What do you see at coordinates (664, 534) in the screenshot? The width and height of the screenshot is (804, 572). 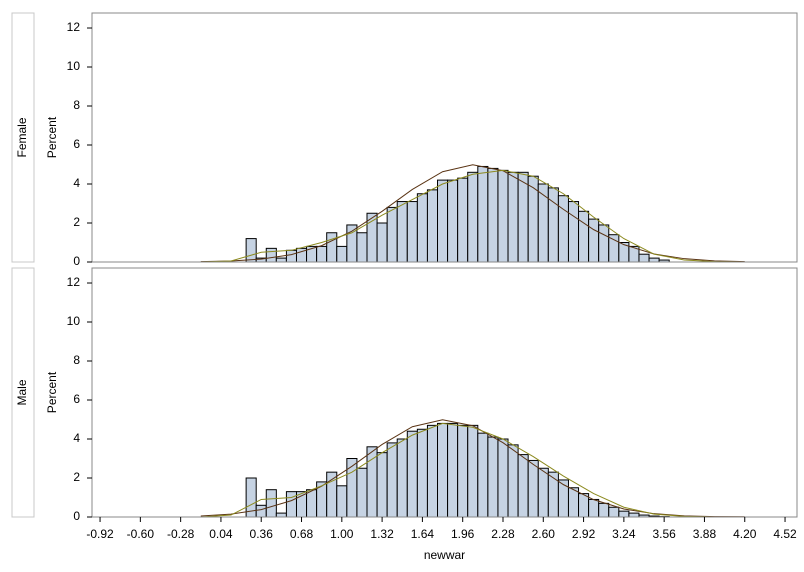 I see `x-tick-label: 3.56` at bounding box center [664, 534].